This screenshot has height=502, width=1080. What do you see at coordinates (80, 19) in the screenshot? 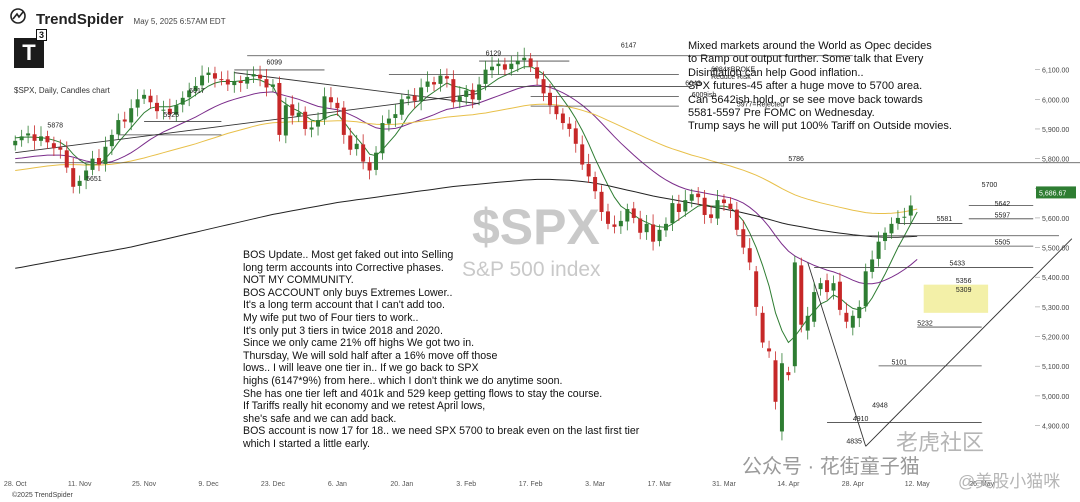
I see `brand-name: TrendSpider` at bounding box center [80, 19].